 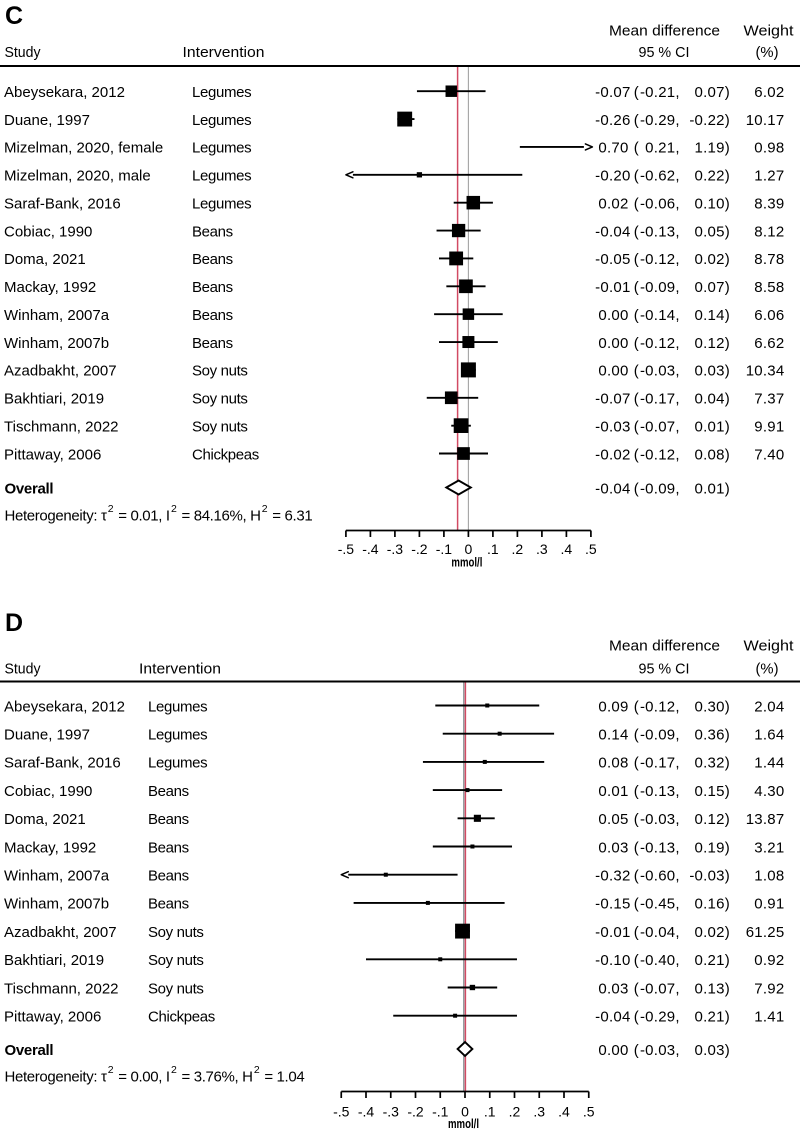 What do you see at coordinates (613, 819) in the screenshot?
I see `svg-text: 0.05` at bounding box center [613, 819].